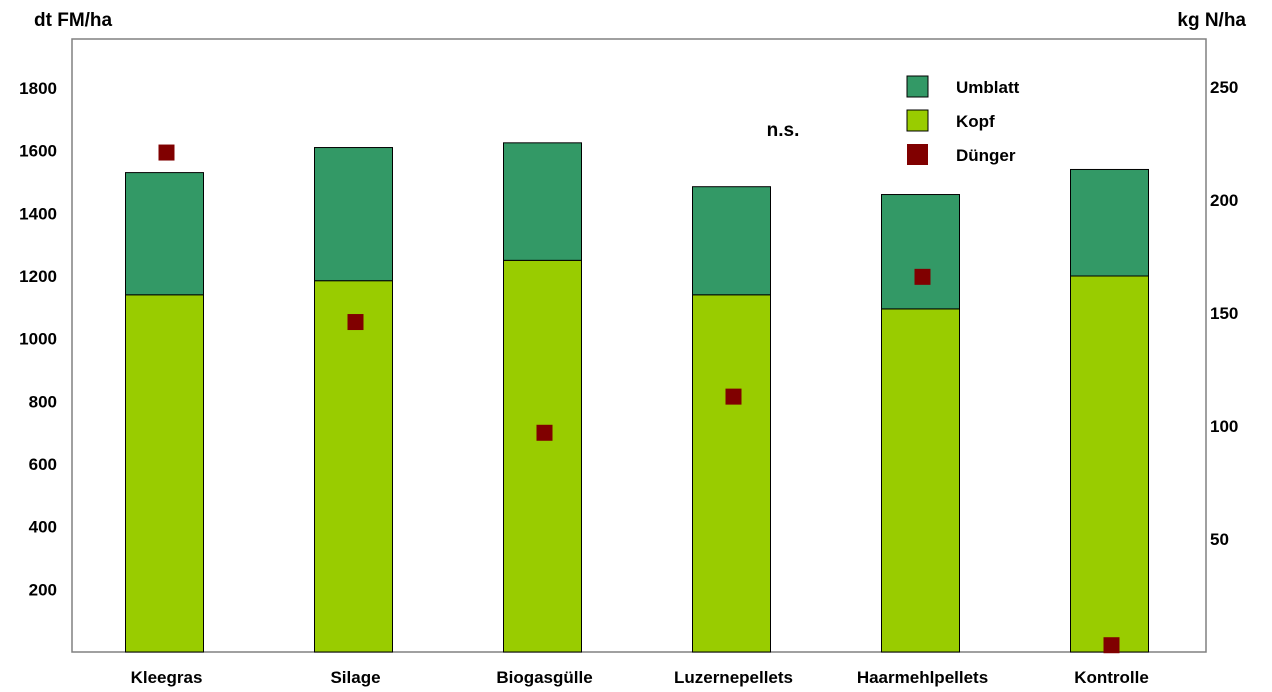 The width and height of the screenshot is (1272, 692). What do you see at coordinates (1224, 87) in the screenshot?
I see `y2-tick-label: 250` at bounding box center [1224, 87].